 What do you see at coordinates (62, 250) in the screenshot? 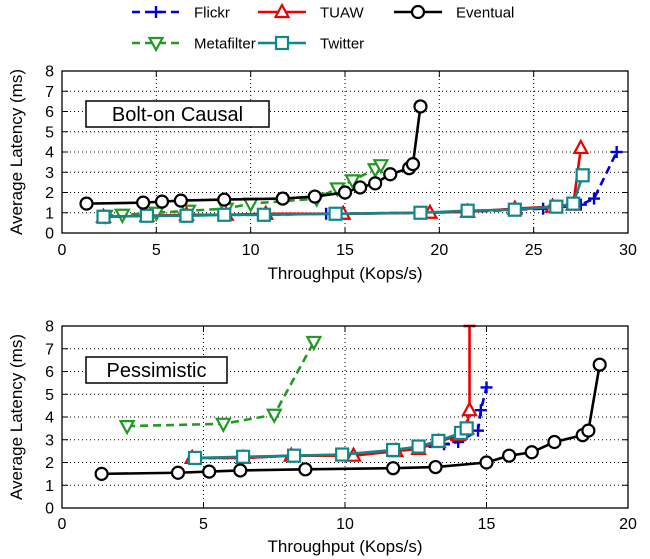
I see `x-tick-label: 0` at bounding box center [62, 250].